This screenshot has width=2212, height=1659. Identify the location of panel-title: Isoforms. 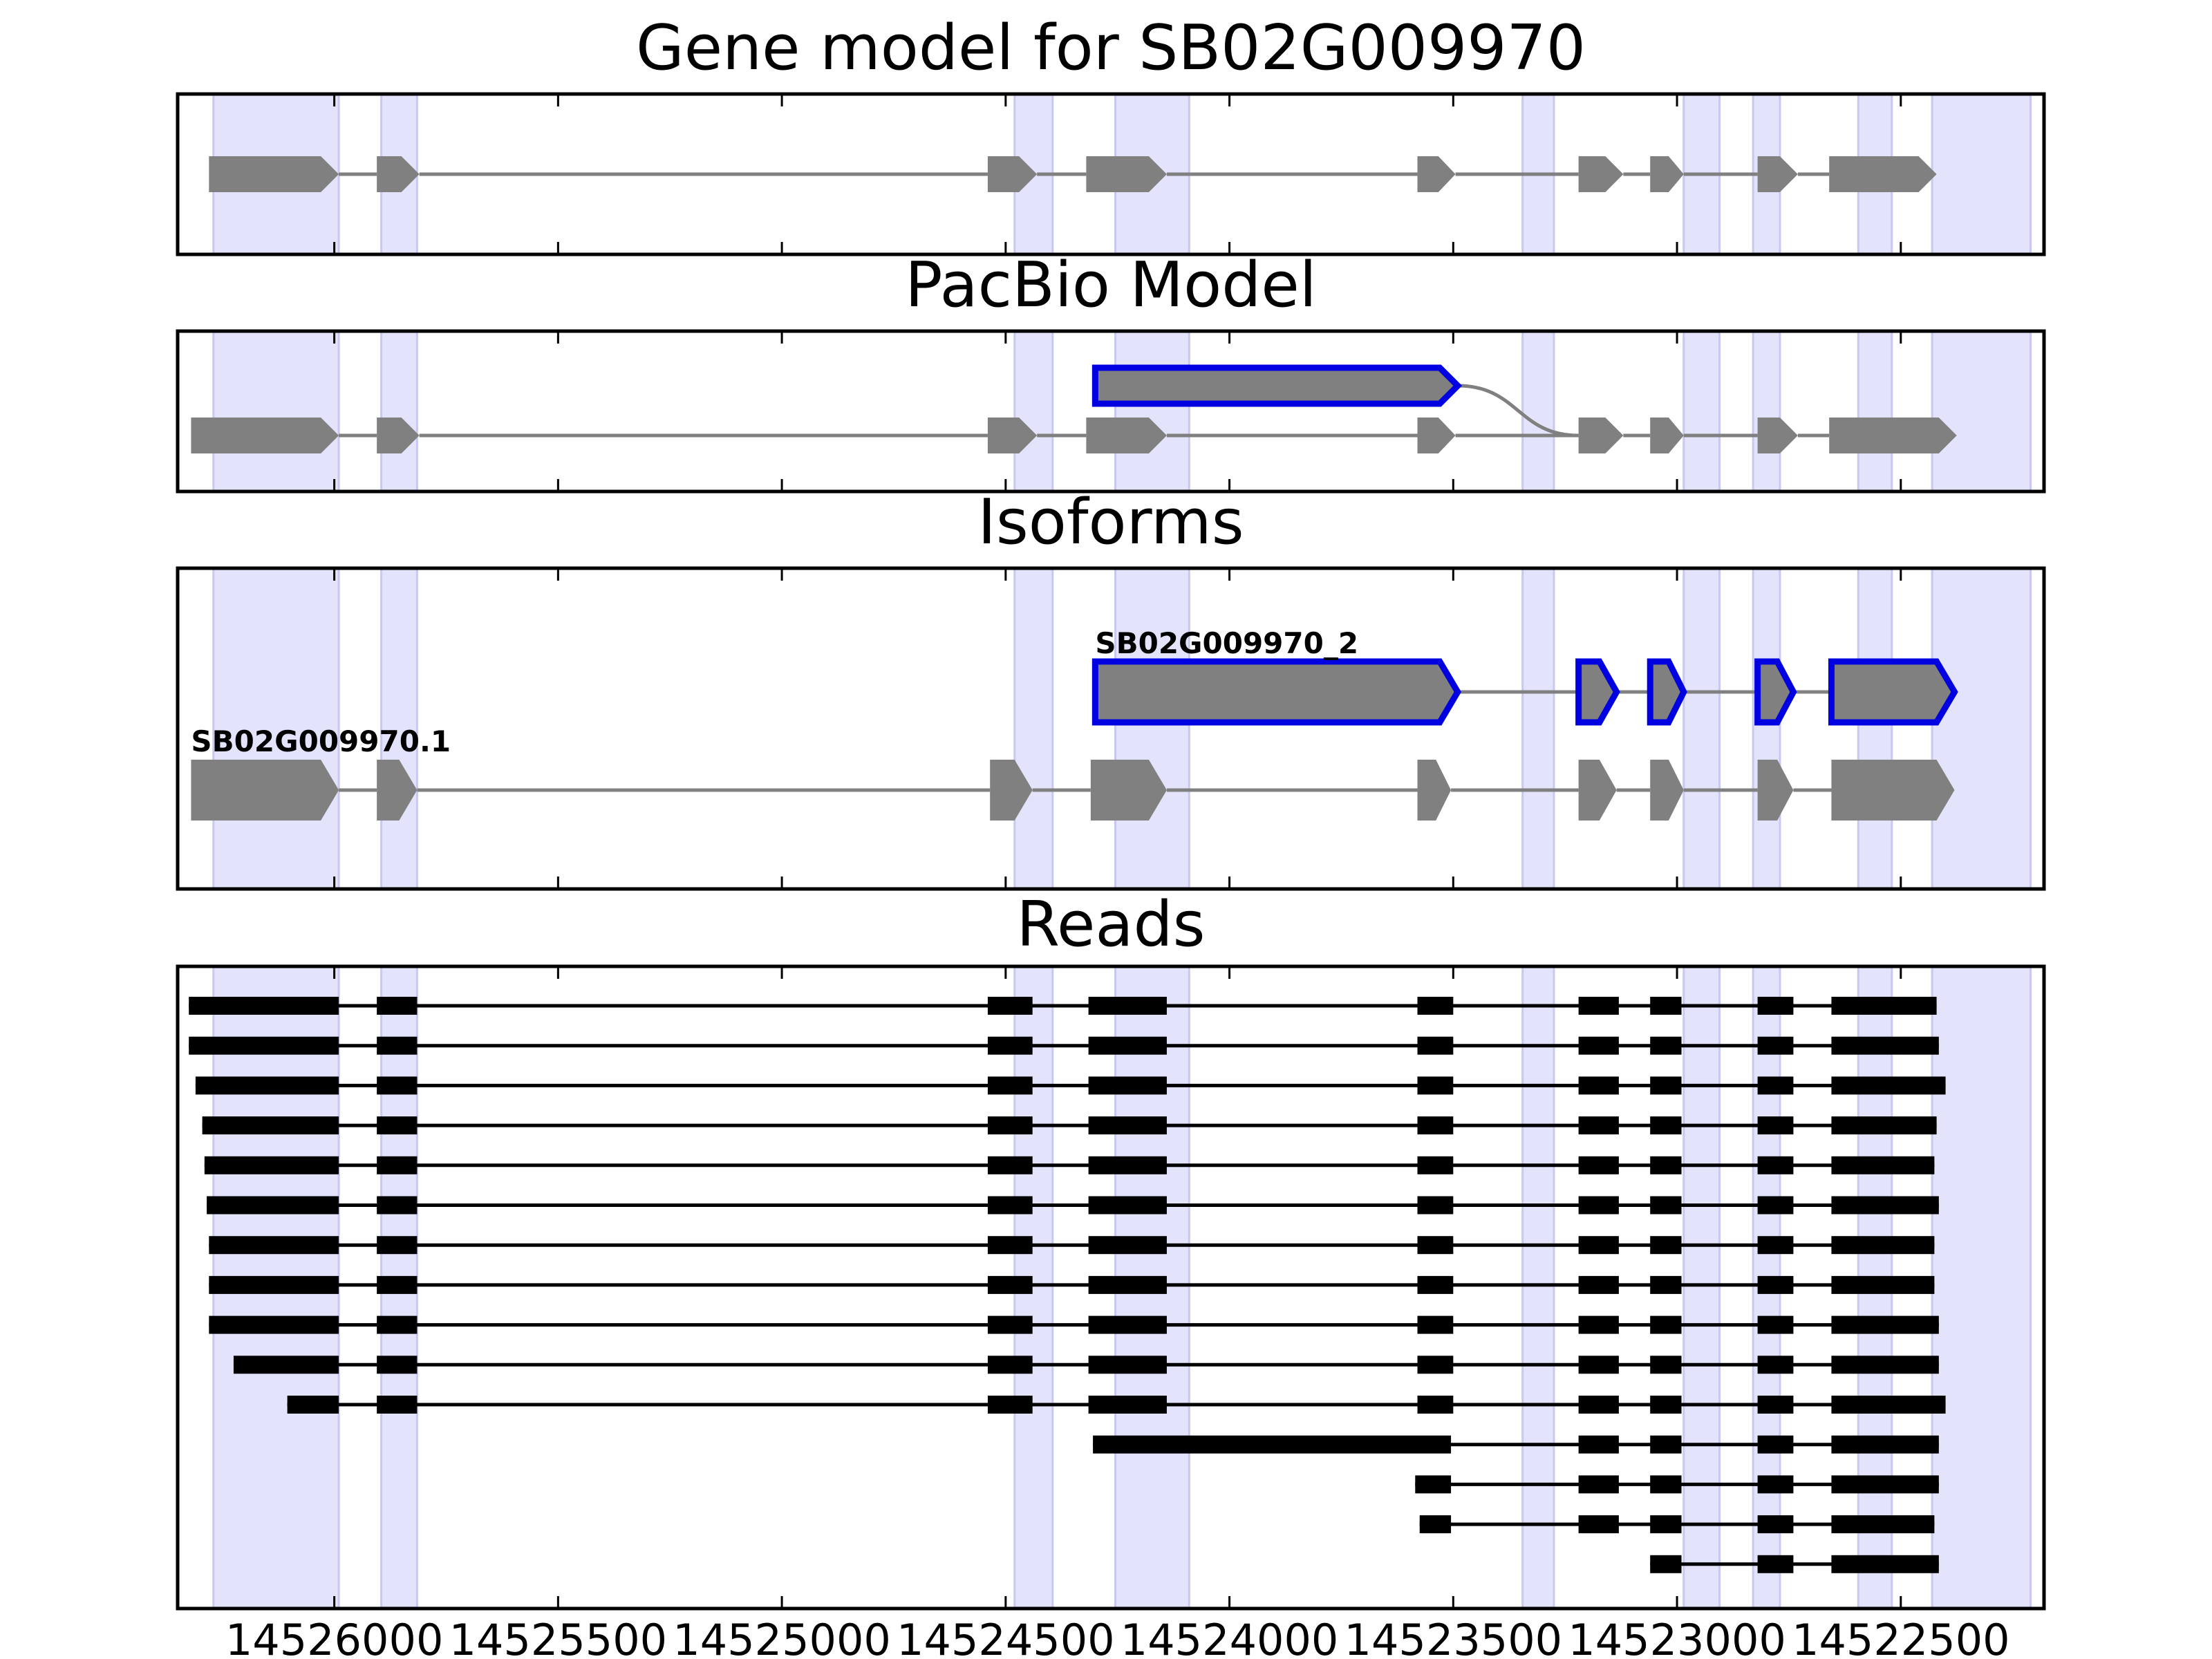
(1110, 522).